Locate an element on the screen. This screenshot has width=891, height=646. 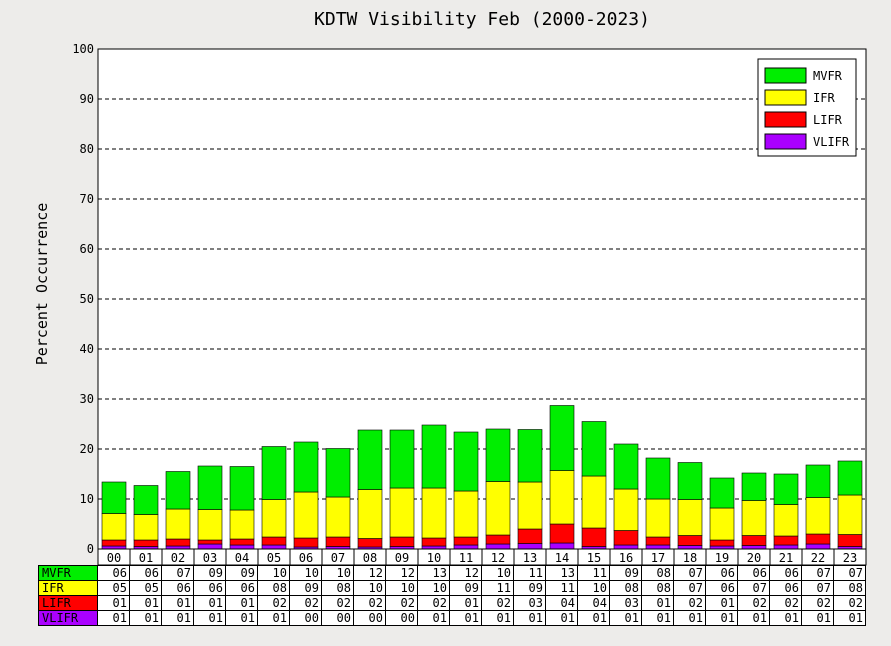
x-tick-label: 12 is located at coordinates (498, 558).